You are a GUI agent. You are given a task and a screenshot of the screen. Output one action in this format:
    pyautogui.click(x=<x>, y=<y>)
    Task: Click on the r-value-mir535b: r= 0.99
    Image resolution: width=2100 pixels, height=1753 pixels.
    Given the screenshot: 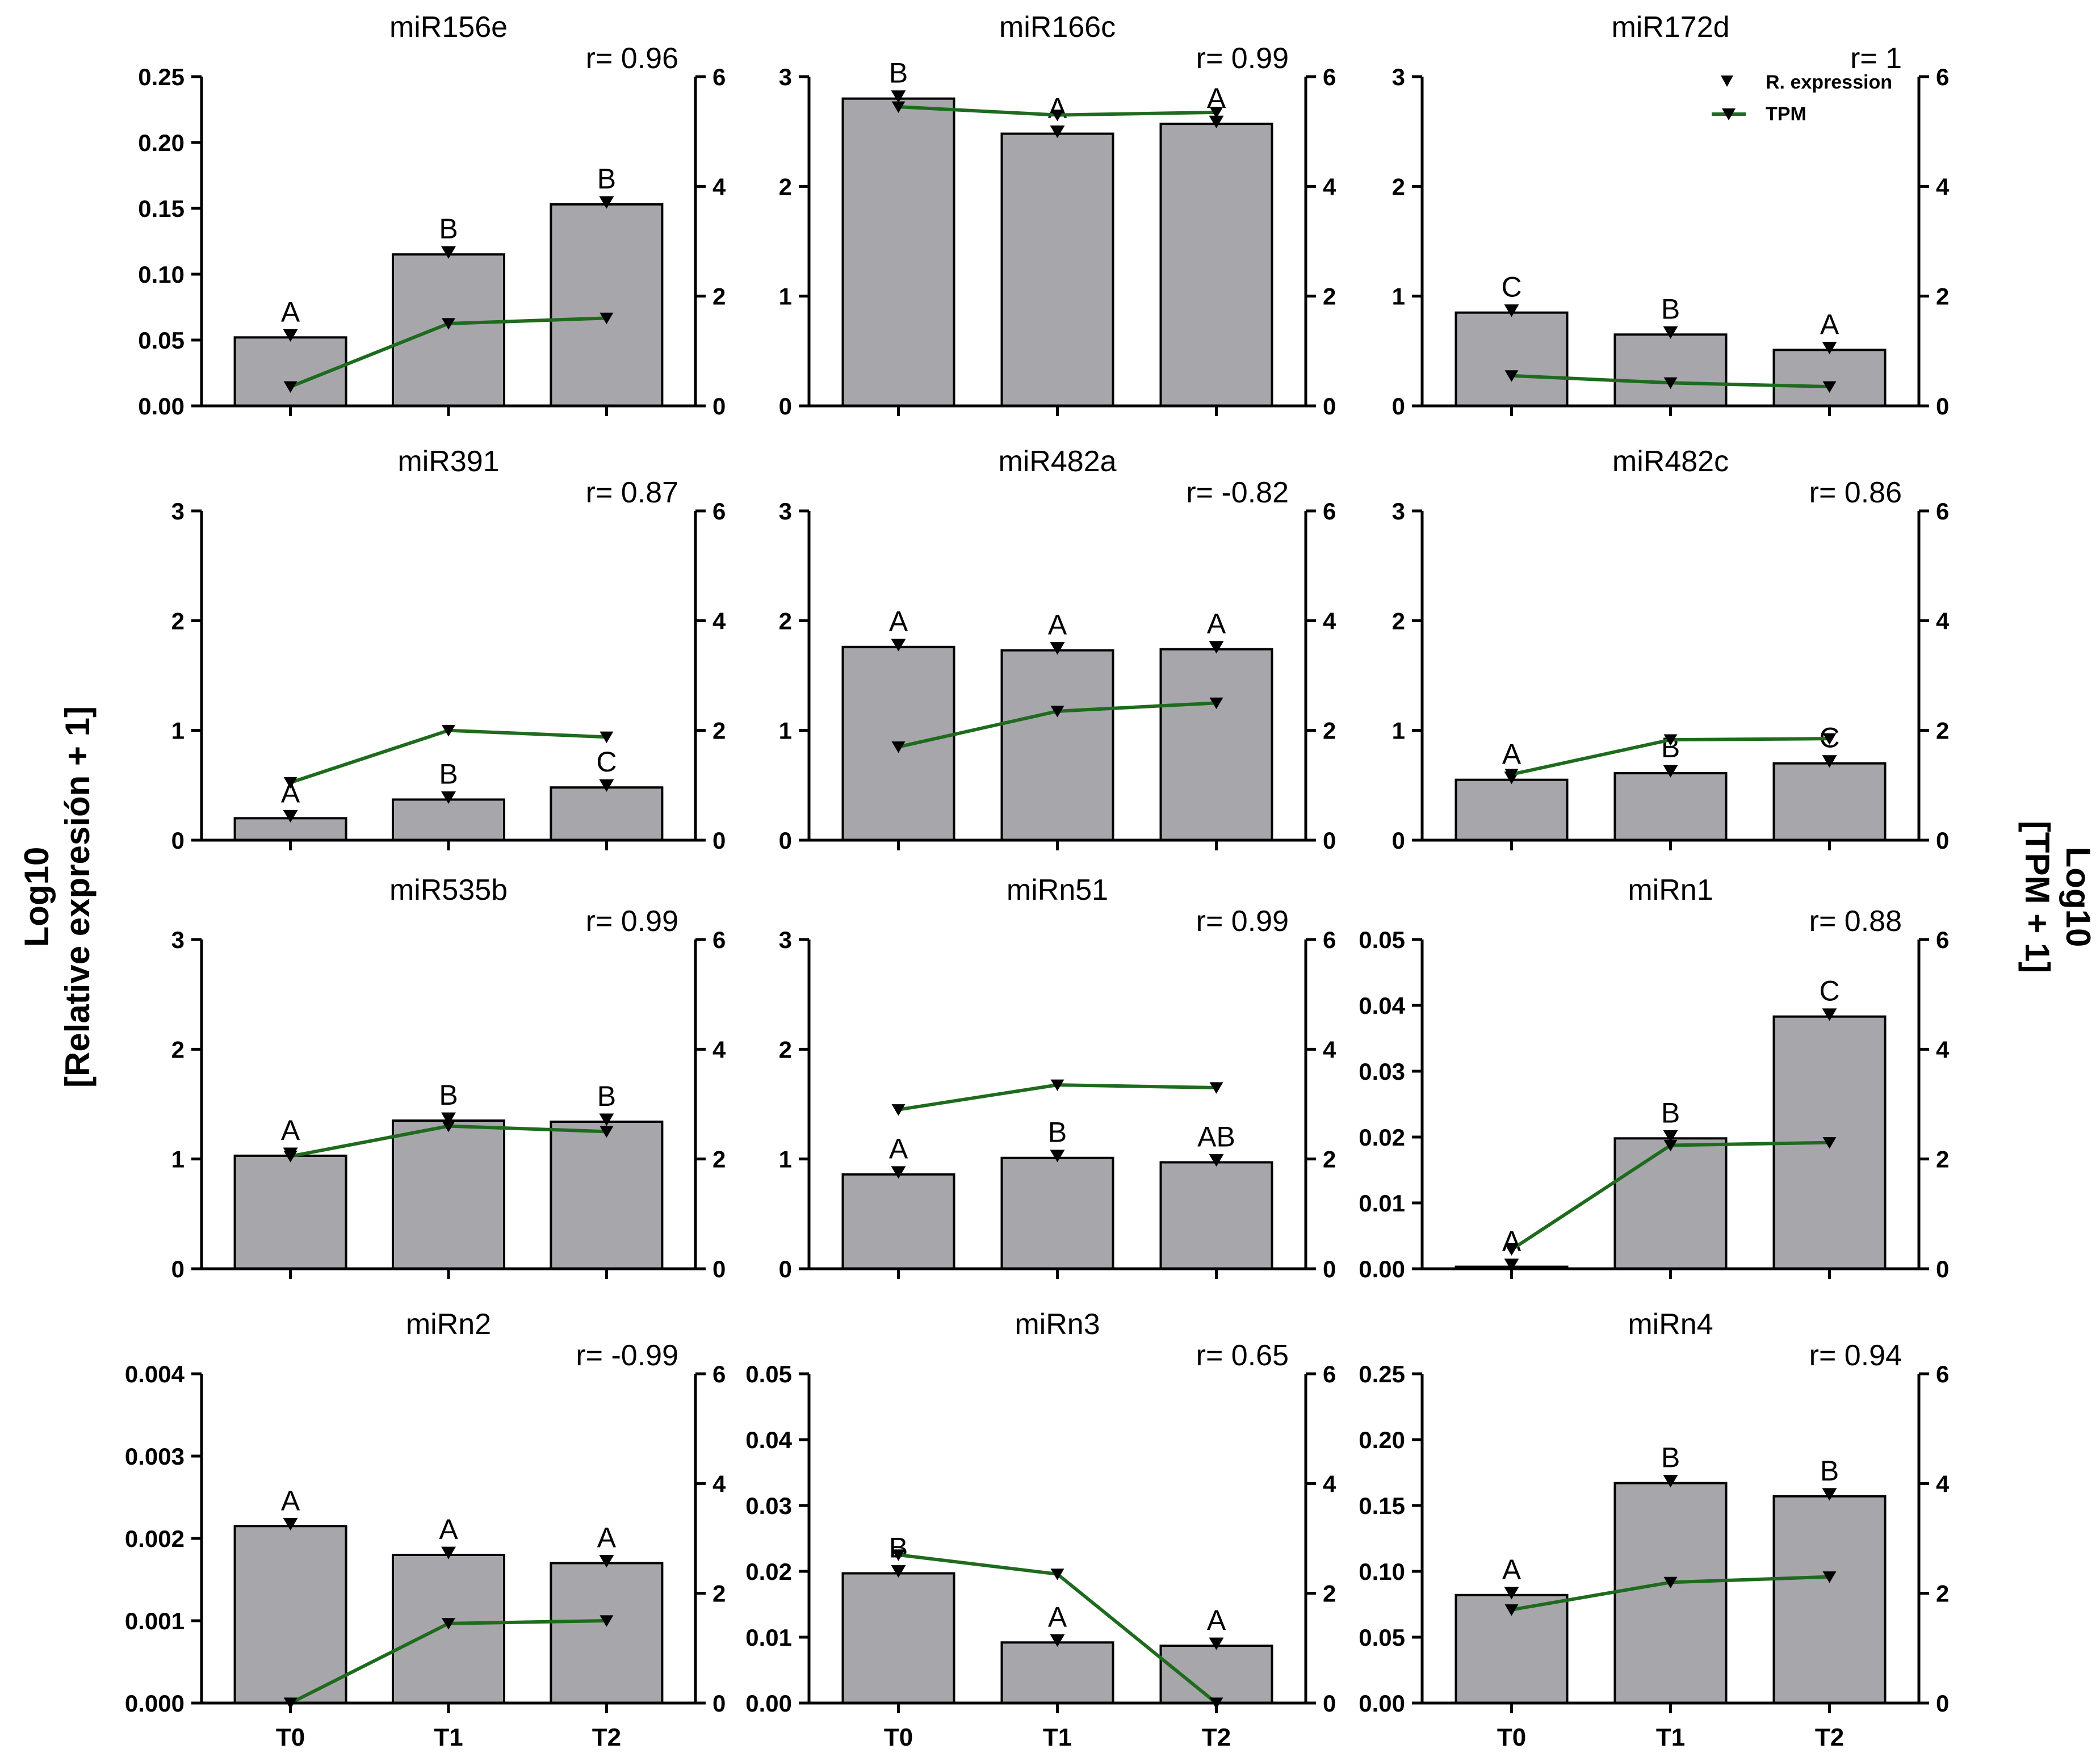 What is the action you would take?
    pyautogui.click(x=632, y=922)
    